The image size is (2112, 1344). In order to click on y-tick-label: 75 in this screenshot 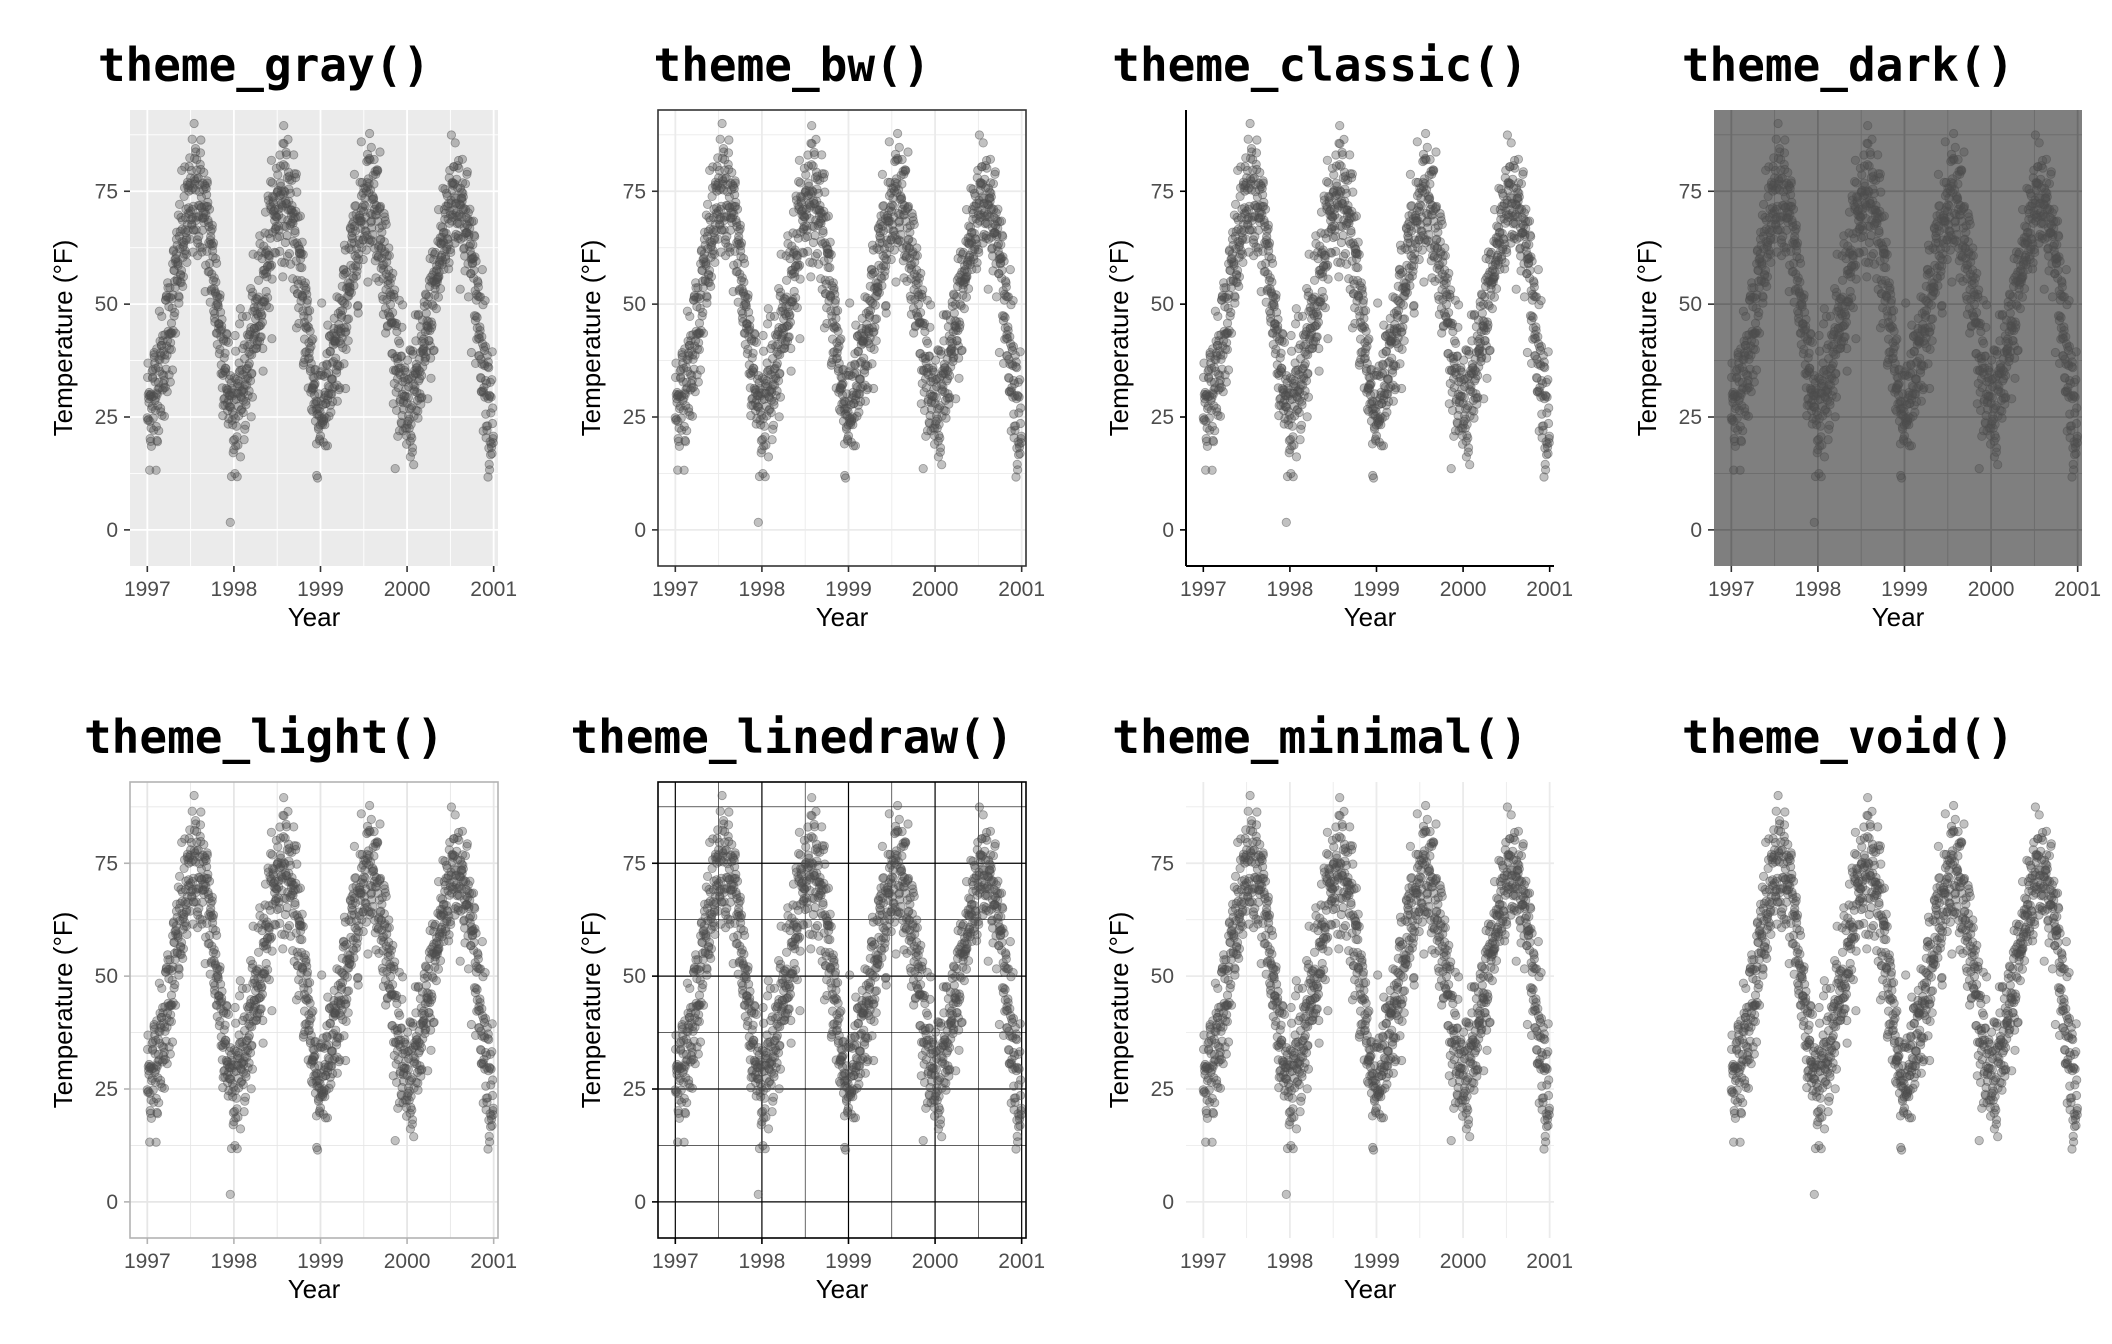, I will do `click(1162, 191)`.